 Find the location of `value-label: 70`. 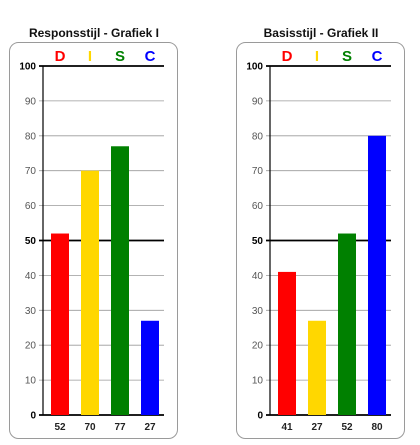

value-label: 70 is located at coordinates (90, 427).